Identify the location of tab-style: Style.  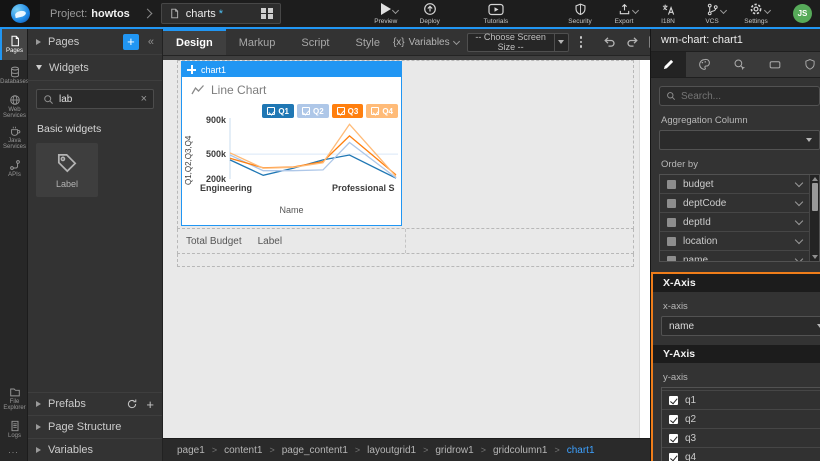
(367, 43).